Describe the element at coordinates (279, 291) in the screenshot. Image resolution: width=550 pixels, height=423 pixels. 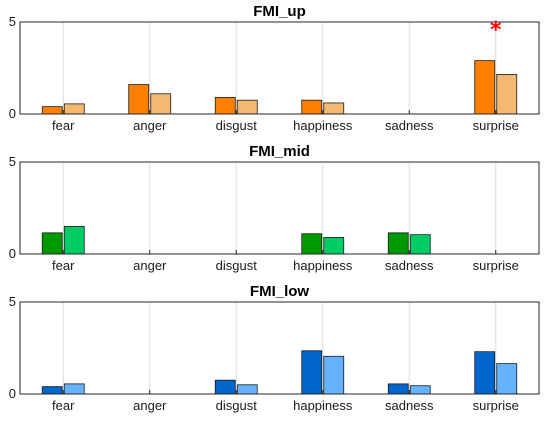
I see `panel-title: FMI_low` at that location.